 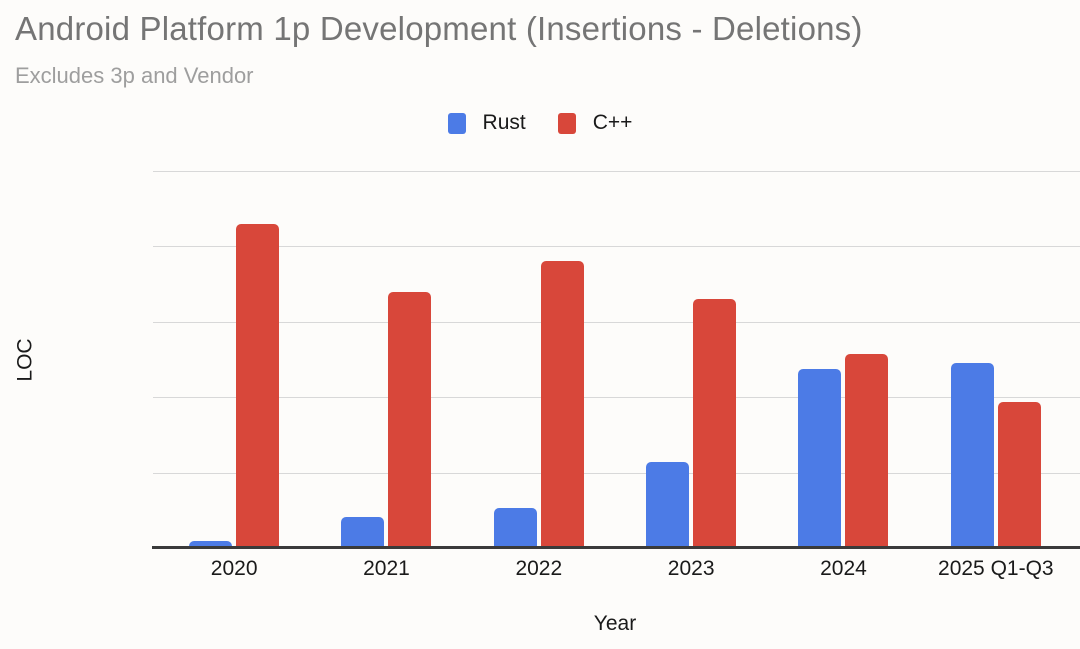 I want to click on y-axis-title: LOC, so click(x=26, y=359).